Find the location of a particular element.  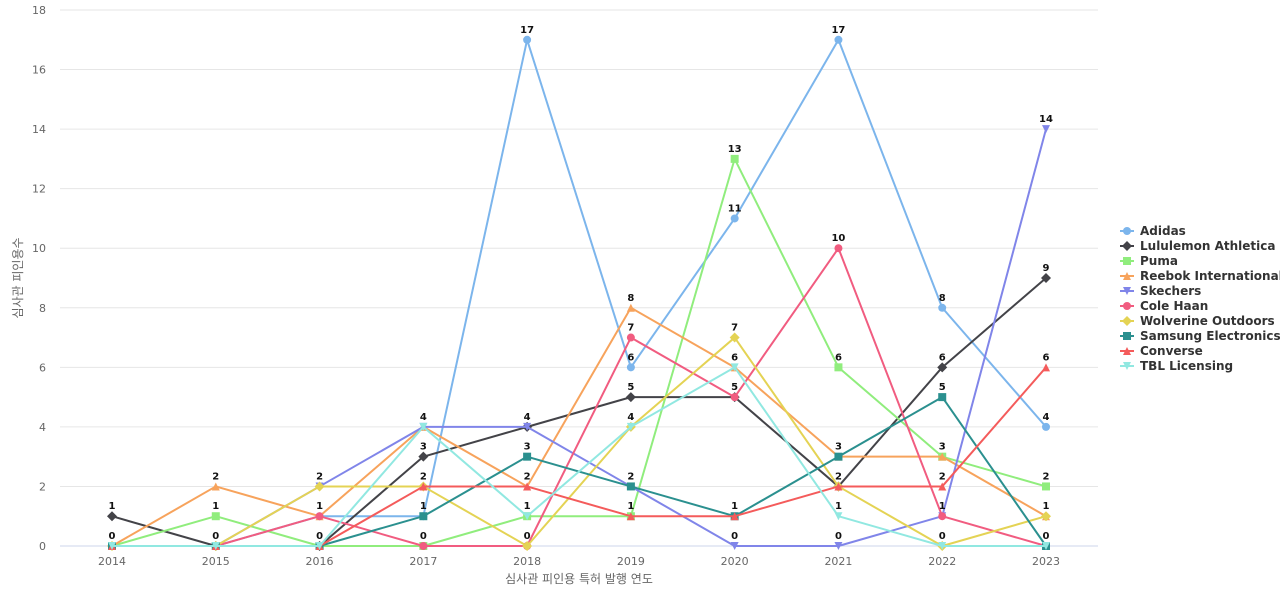

y-tick-label: 12 is located at coordinates (39, 189).